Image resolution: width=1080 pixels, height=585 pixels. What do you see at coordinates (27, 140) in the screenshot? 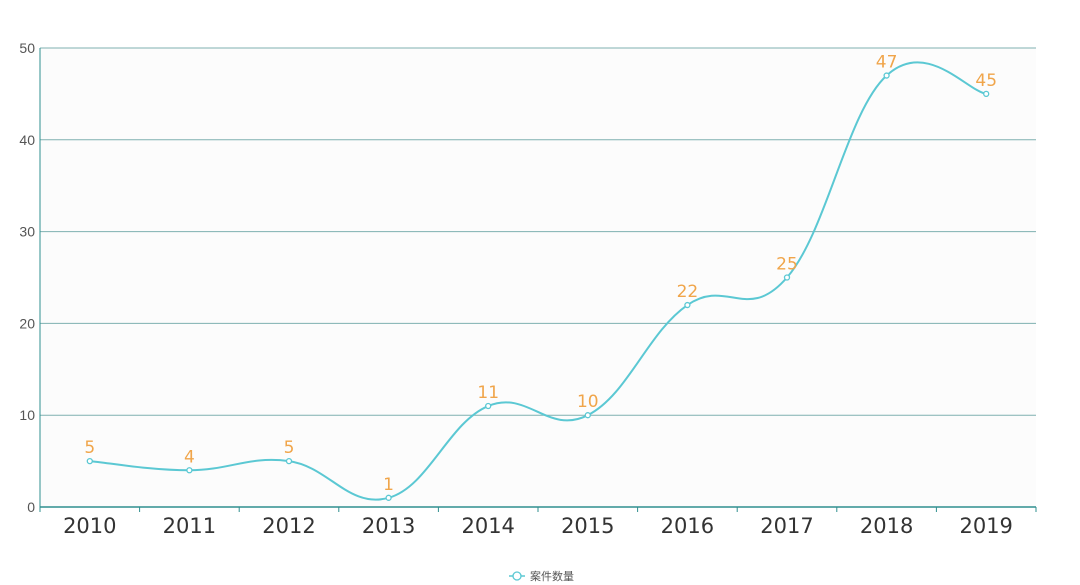
I see `y-tick-label: 40` at bounding box center [27, 140].